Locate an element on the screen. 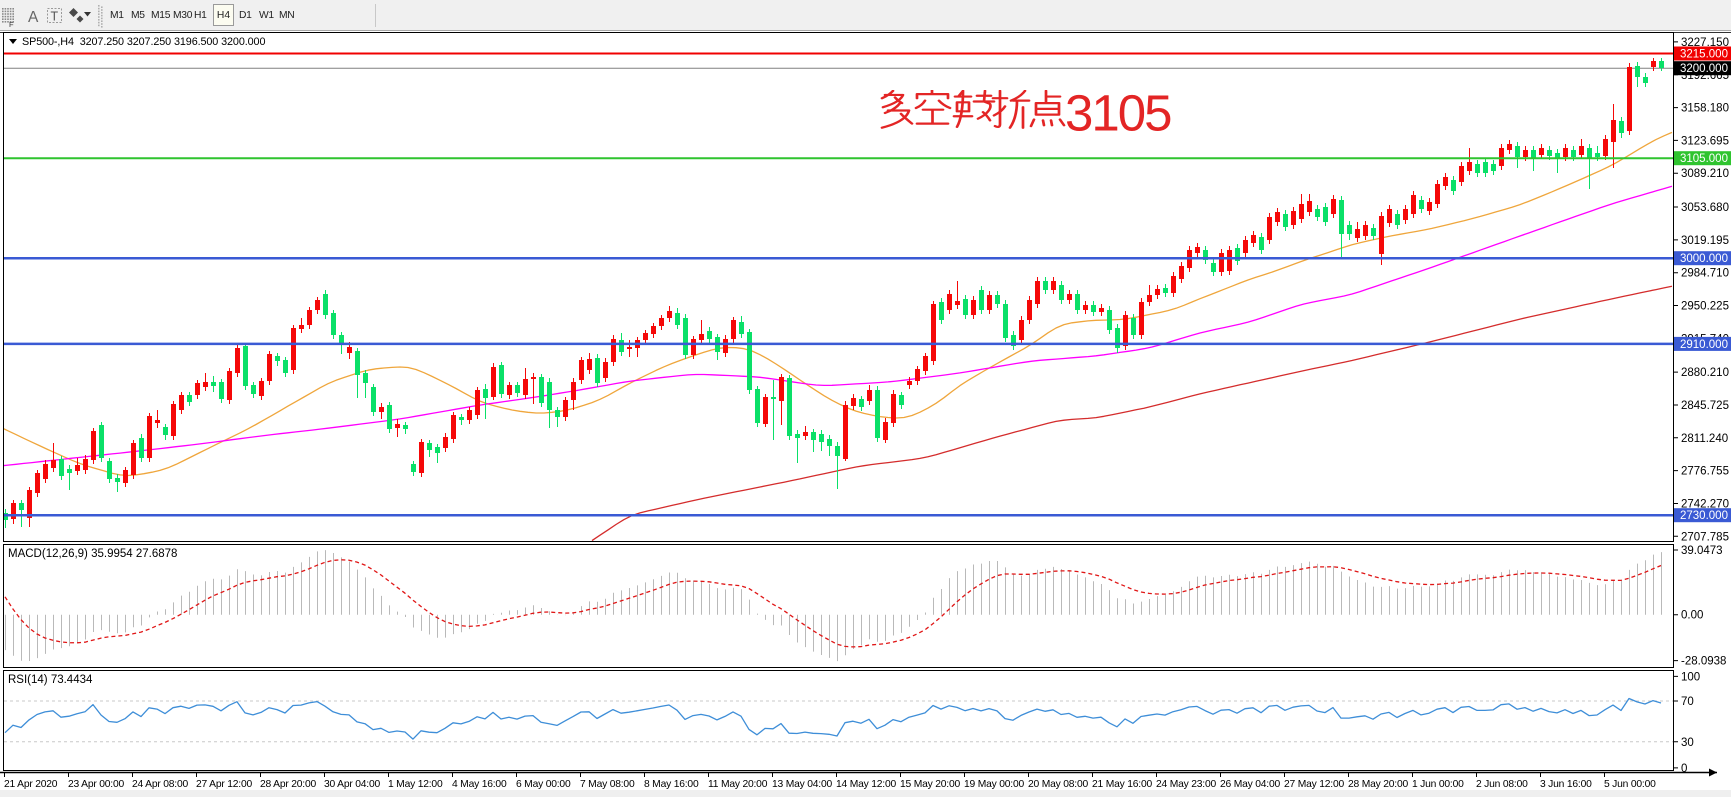 The image size is (1731, 797). svg-text: 3 Jun 16:00 is located at coordinates (1566, 784).